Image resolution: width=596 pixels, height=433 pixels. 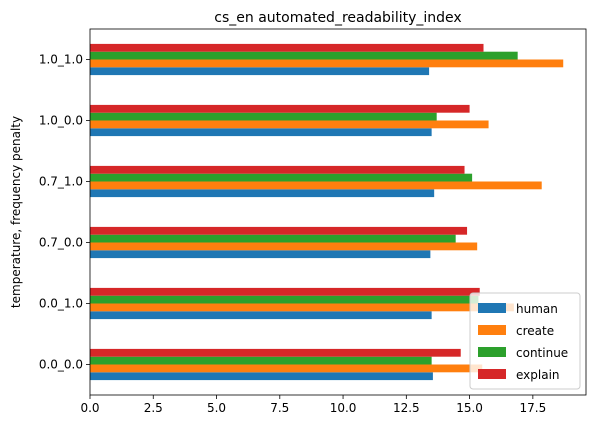 What do you see at coordinates (284, 299) in the screenshot?
I see `bar-continue-0.0_1.0` at bounding box center [284, 299].